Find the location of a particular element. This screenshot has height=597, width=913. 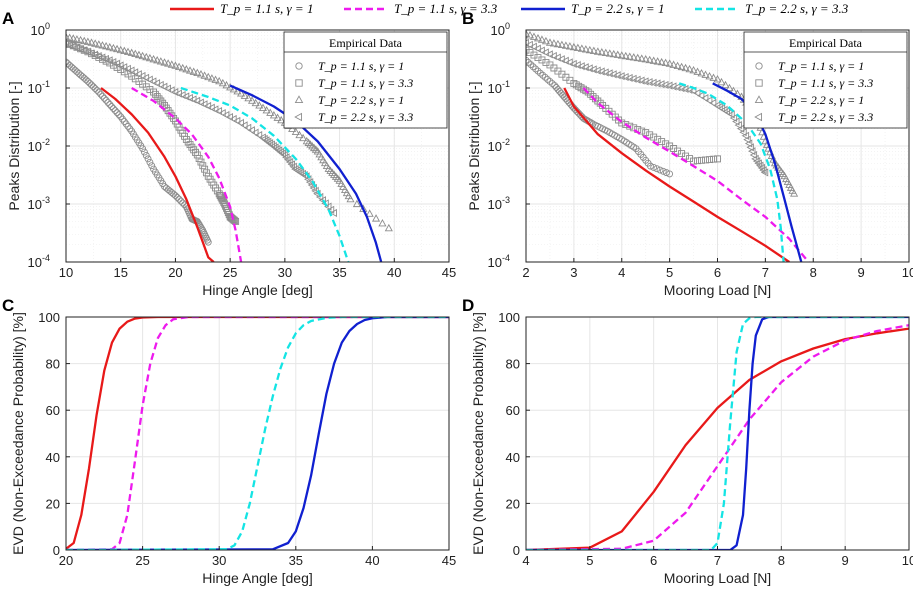

y-axis-label: EVD (Non-Exceedance Probability) [%] is located at coordinates (18, 433).